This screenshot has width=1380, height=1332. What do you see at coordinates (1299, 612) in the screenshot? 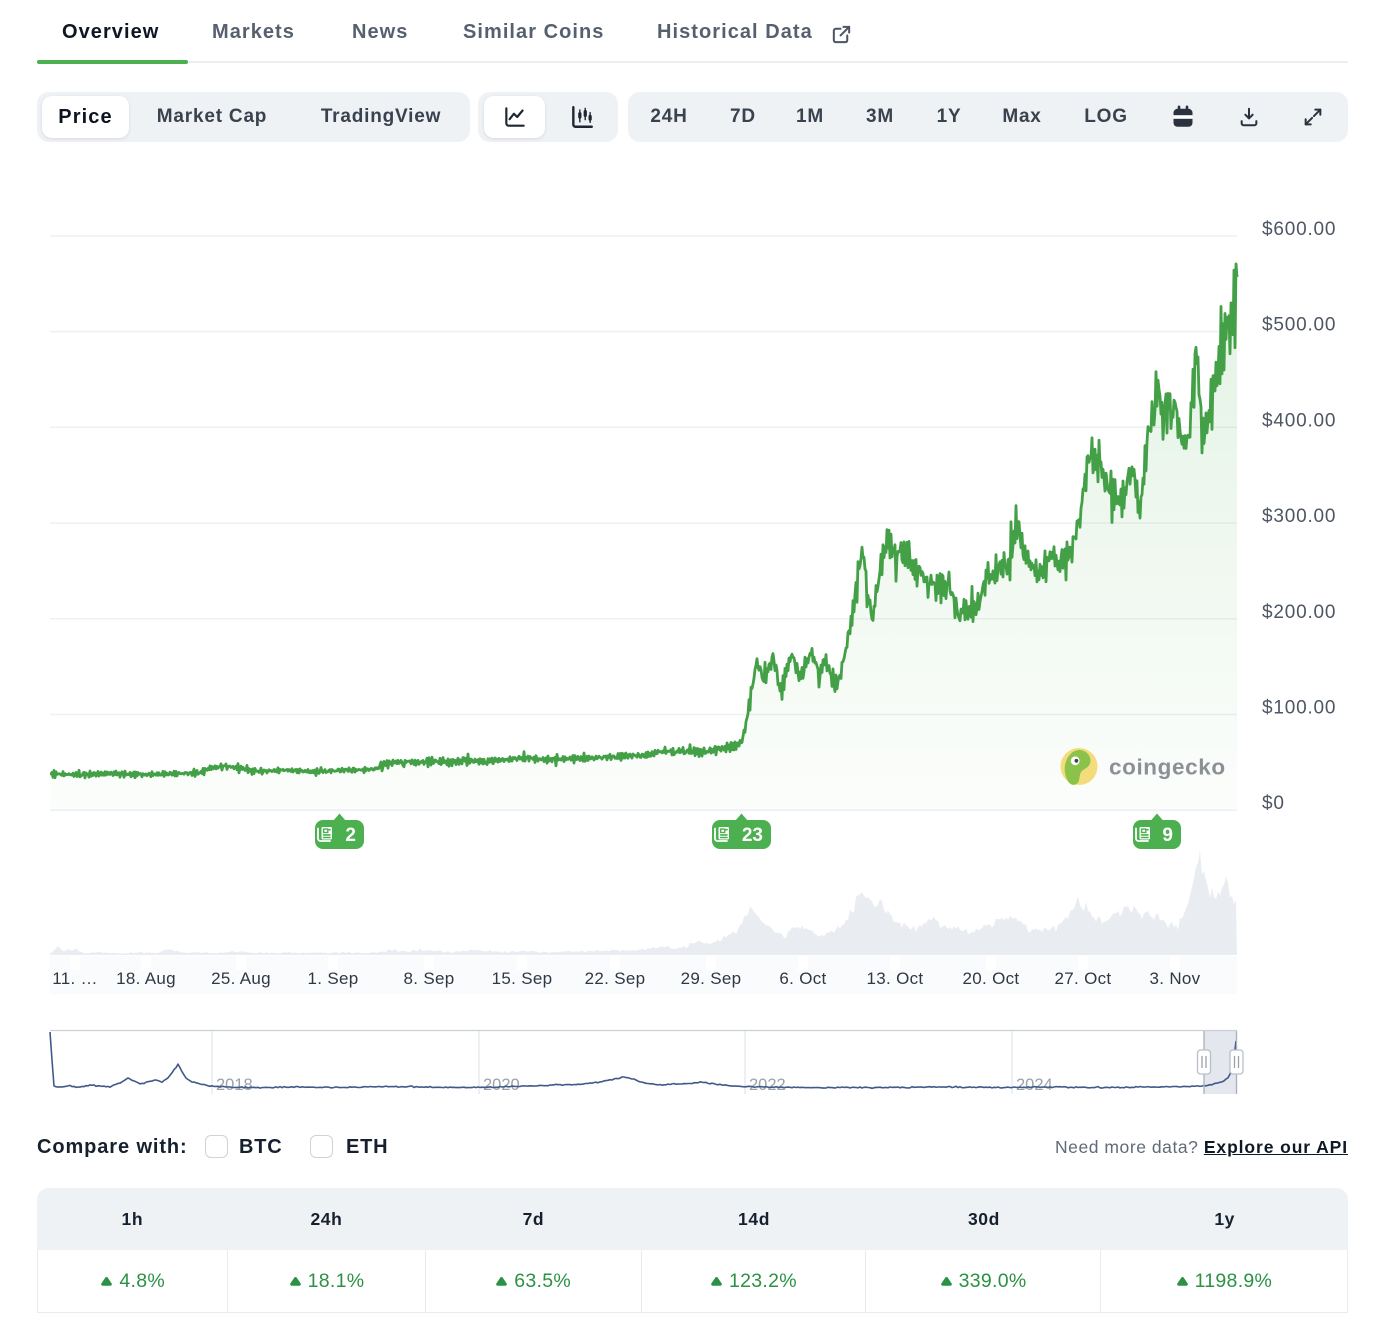
I see `svg-text: $200.00` at bounding box center [1299, 612].